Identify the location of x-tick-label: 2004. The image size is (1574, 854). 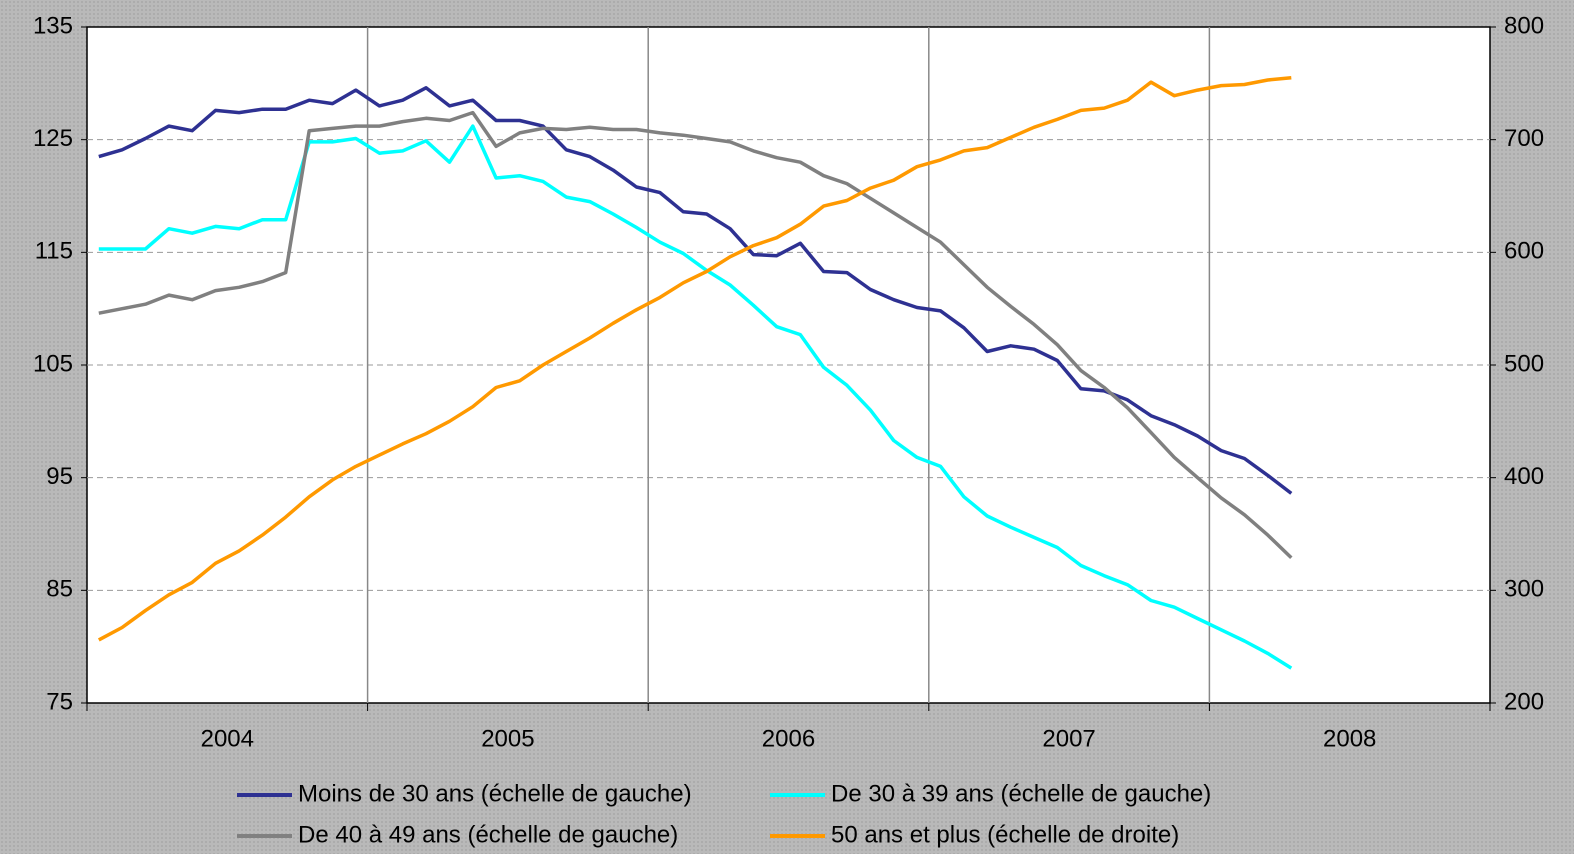
(227, 738).